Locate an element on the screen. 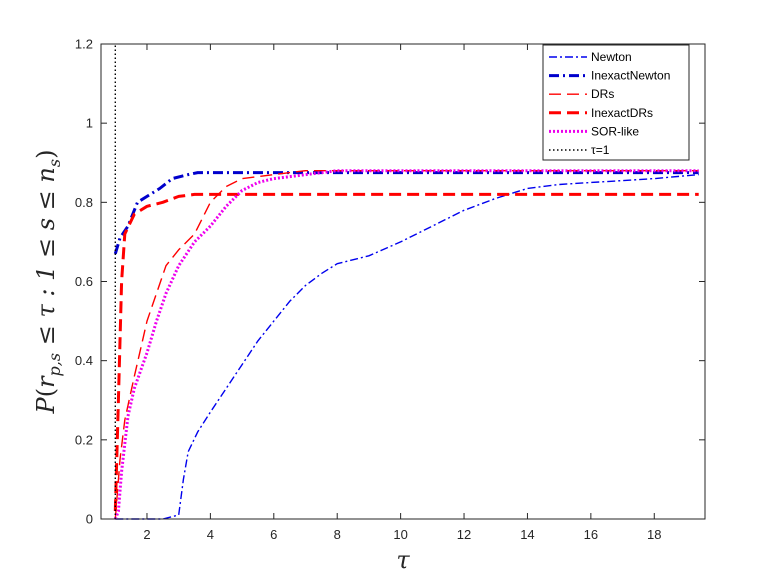  y-axis-label-part: p,s is located at coordinates (54, 365).